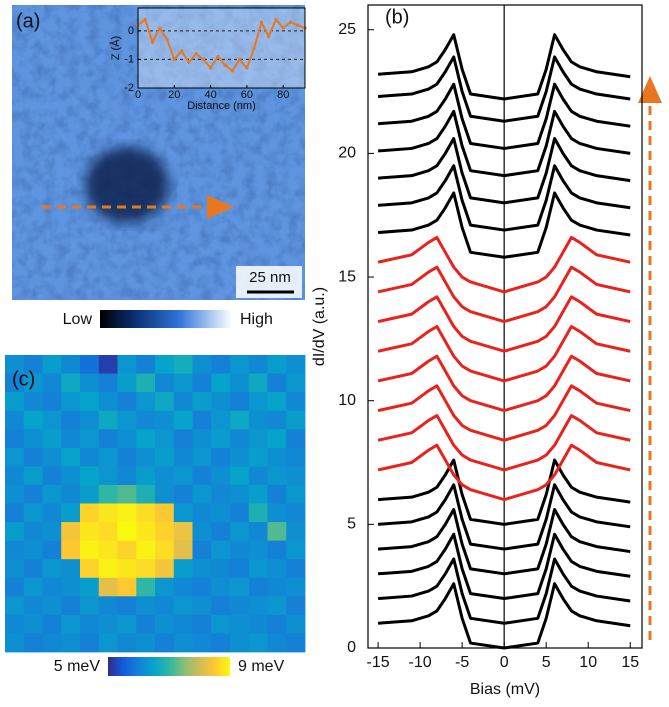  I want to click on inset-bg, so click(221, 48).